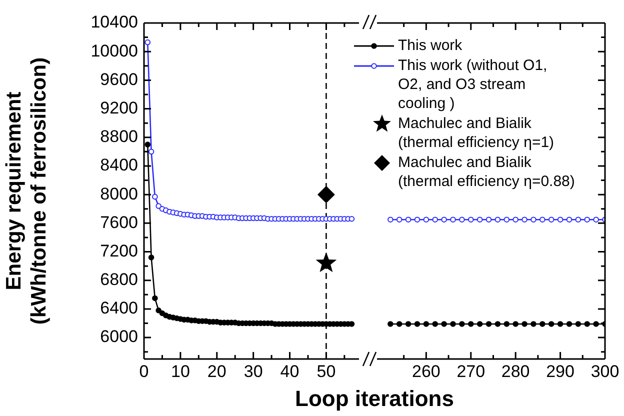  What do you see at coordinates (431, 45) in the screenshot?
I see `legend-label: This work` at bounding box center [431, 45].